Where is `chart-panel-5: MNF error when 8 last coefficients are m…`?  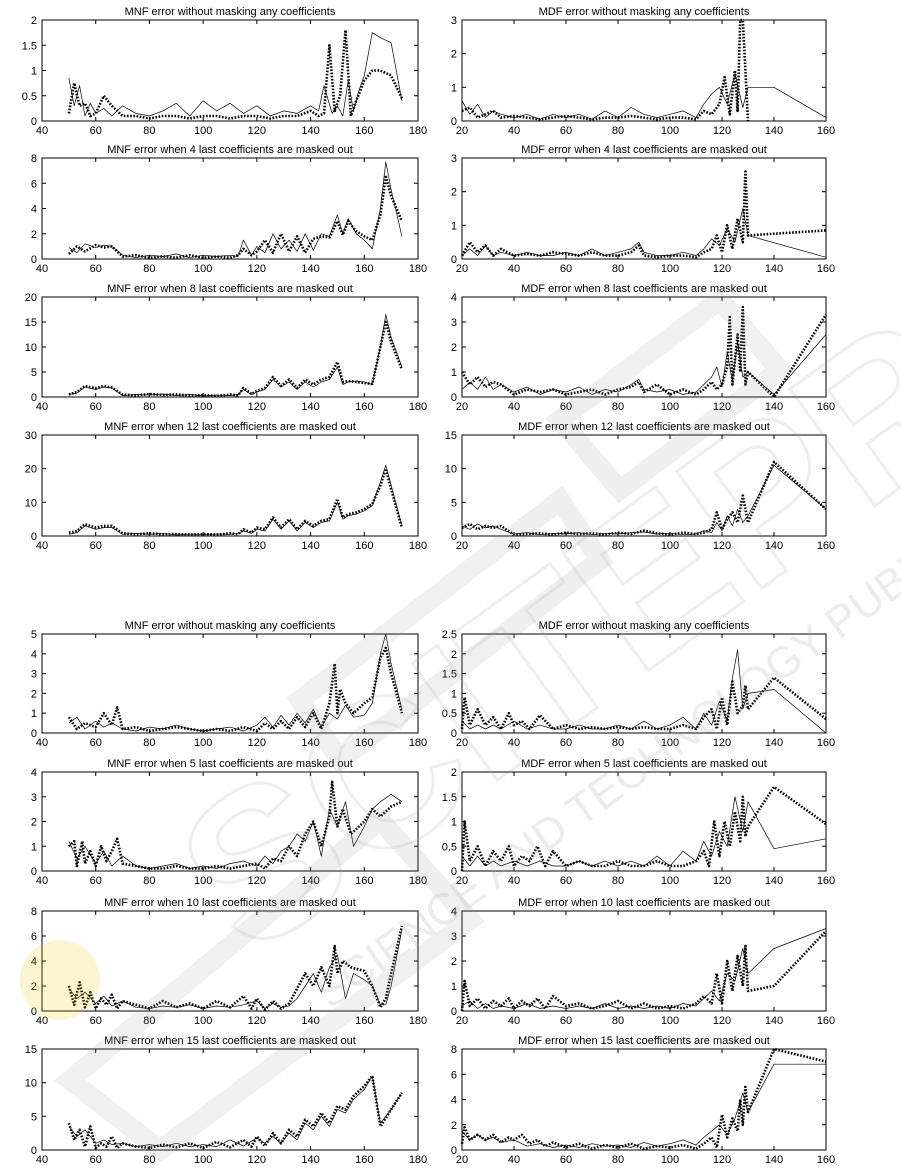
chart-panel-5: MNF error when 8 last coefficients are m… is located at coordinates (226, 348).